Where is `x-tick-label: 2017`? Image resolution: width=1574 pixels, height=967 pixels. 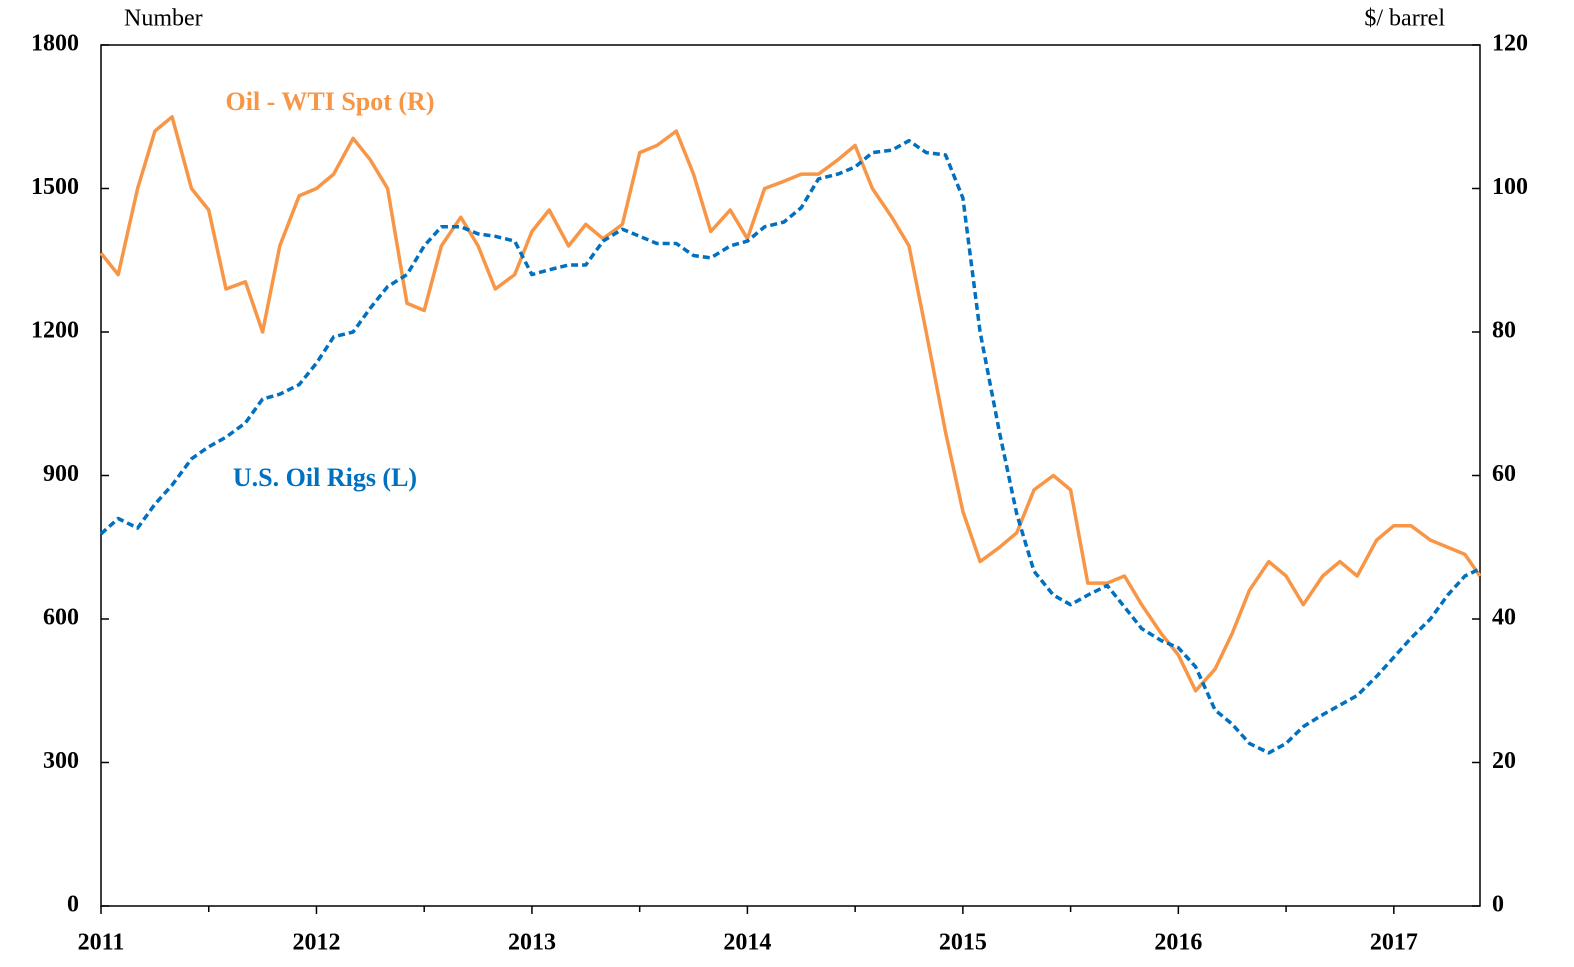 x-tick-label: 2017 is located at coordinates (1394, 943).